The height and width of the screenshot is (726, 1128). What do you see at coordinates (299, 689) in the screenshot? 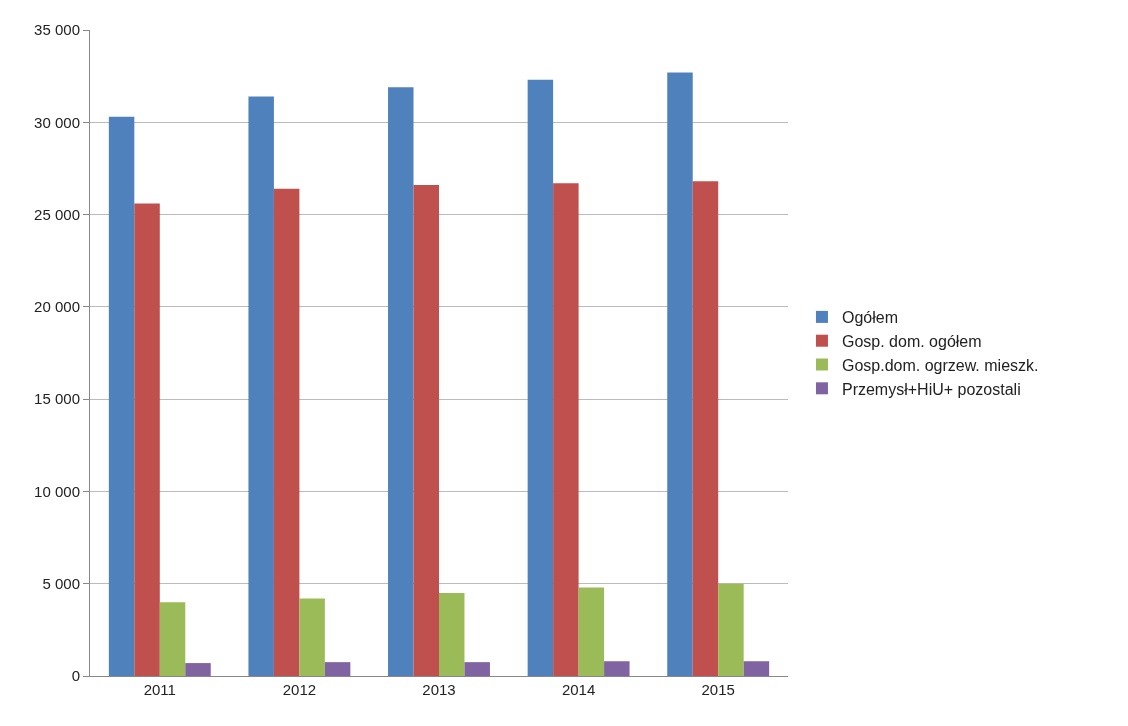
I see `x-tick-label: 2012` at bounding box center [299, 689].